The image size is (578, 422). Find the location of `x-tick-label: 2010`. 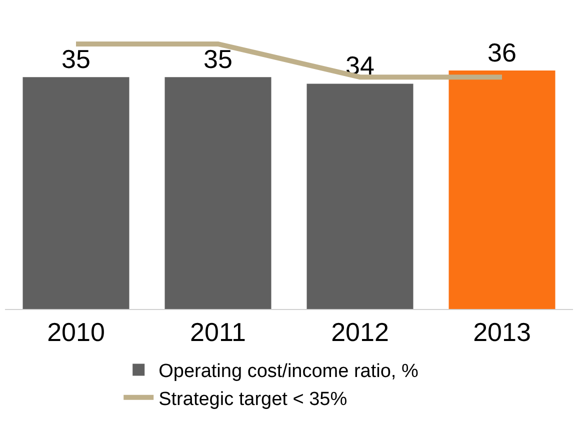

x-tick-label: 2010 is located at coordinates (76, 332).